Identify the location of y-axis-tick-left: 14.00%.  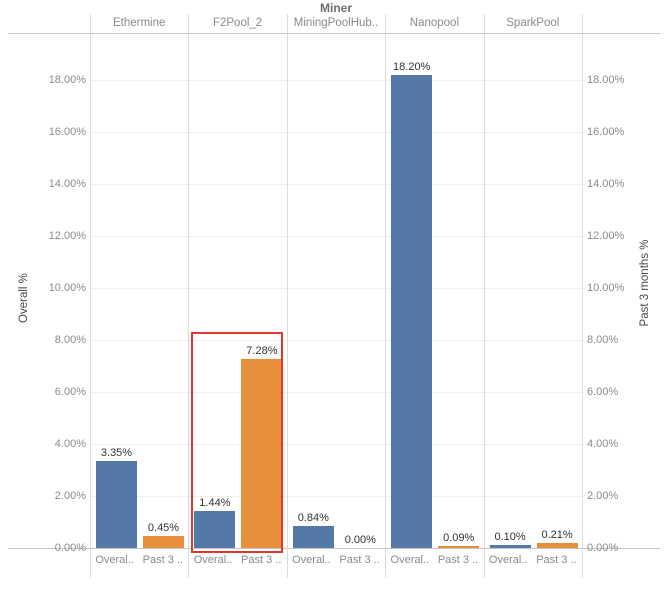
(67, 184).